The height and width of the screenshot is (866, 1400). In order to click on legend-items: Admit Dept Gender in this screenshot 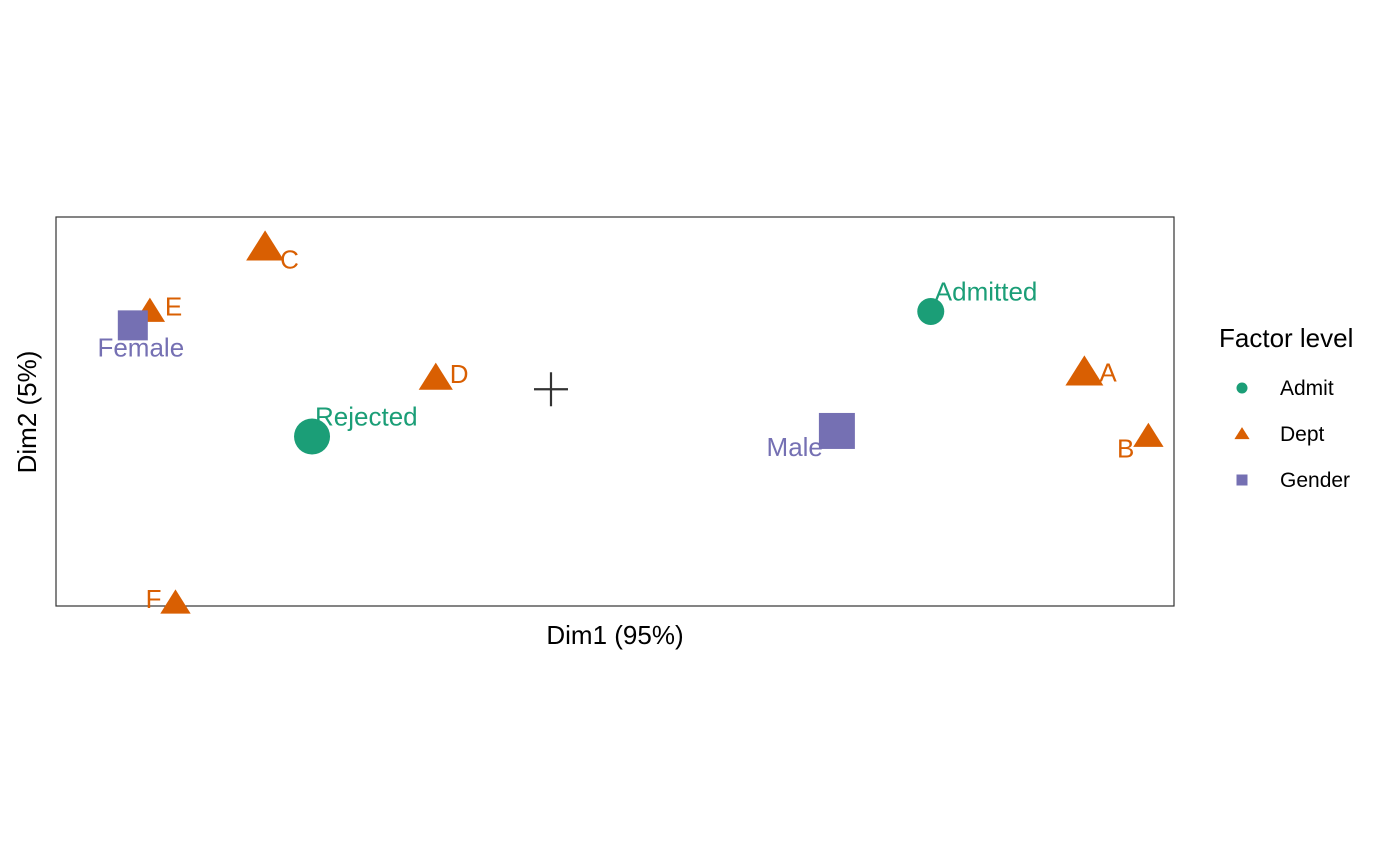, I will do `click(1292, 434)`.